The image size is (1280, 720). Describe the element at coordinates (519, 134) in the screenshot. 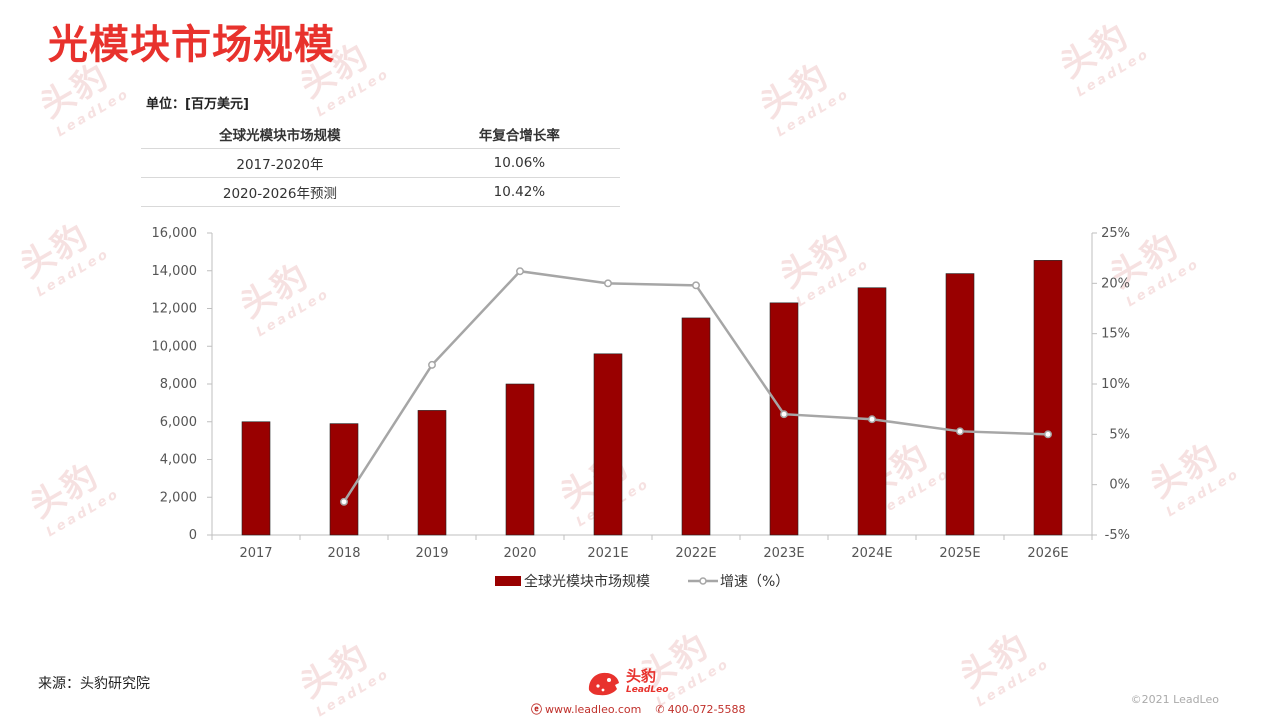

I see `table-header-cell: 年复合增长率` at that location.